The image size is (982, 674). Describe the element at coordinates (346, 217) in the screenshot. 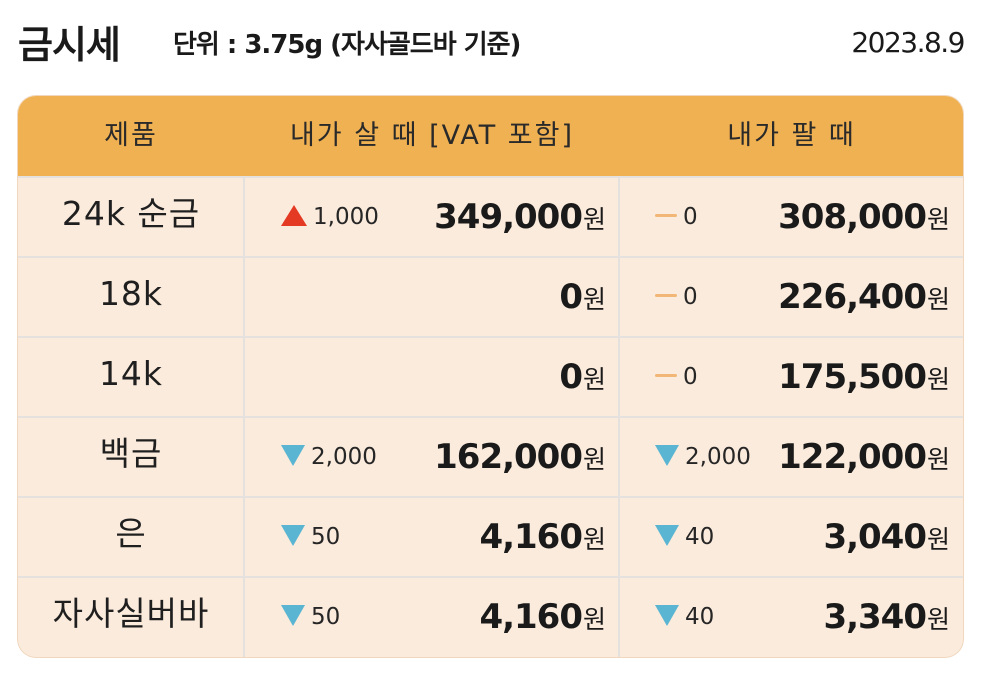

I see `buy-change-value: 1,000` at that location.